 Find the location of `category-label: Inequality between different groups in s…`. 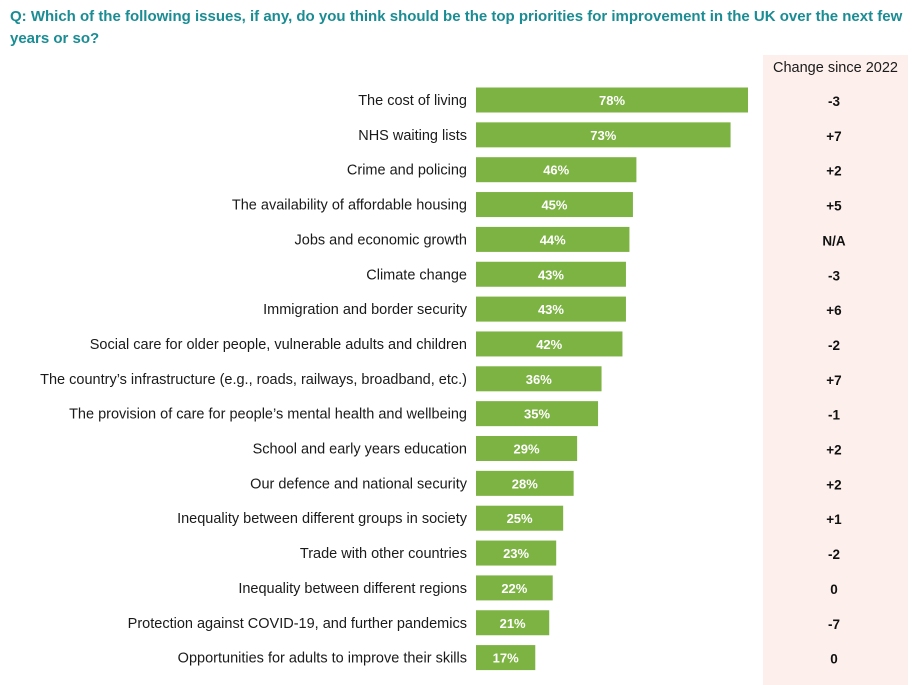

category-label: Inequality between different groups in s… is located at coordinates (322, 519).